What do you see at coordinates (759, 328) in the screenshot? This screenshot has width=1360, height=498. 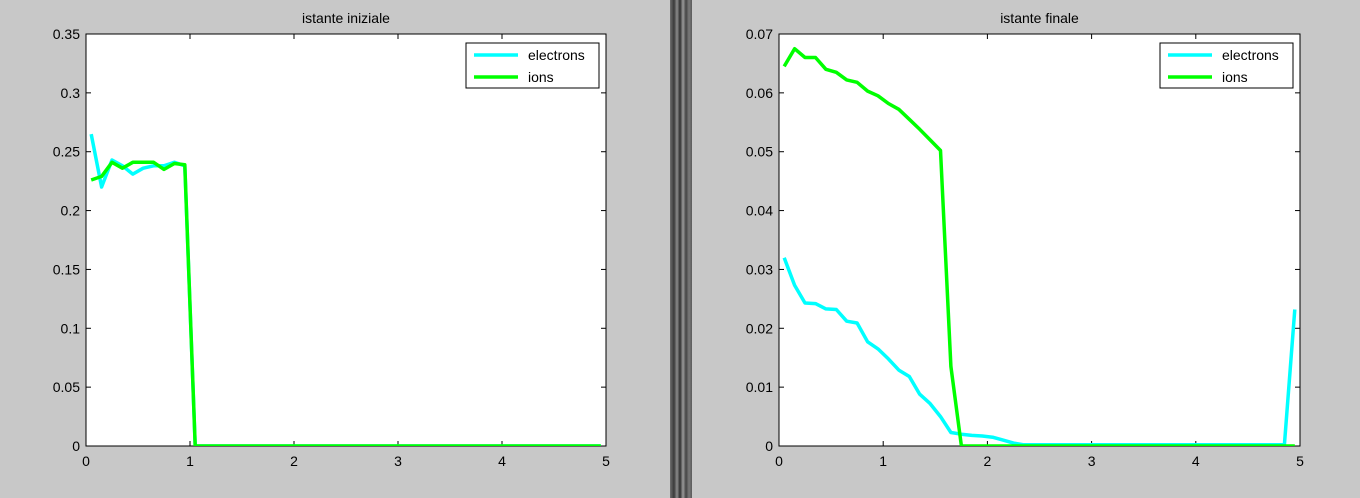 I see `y-tick-label: 0.02` at bounding box center [759, 328].